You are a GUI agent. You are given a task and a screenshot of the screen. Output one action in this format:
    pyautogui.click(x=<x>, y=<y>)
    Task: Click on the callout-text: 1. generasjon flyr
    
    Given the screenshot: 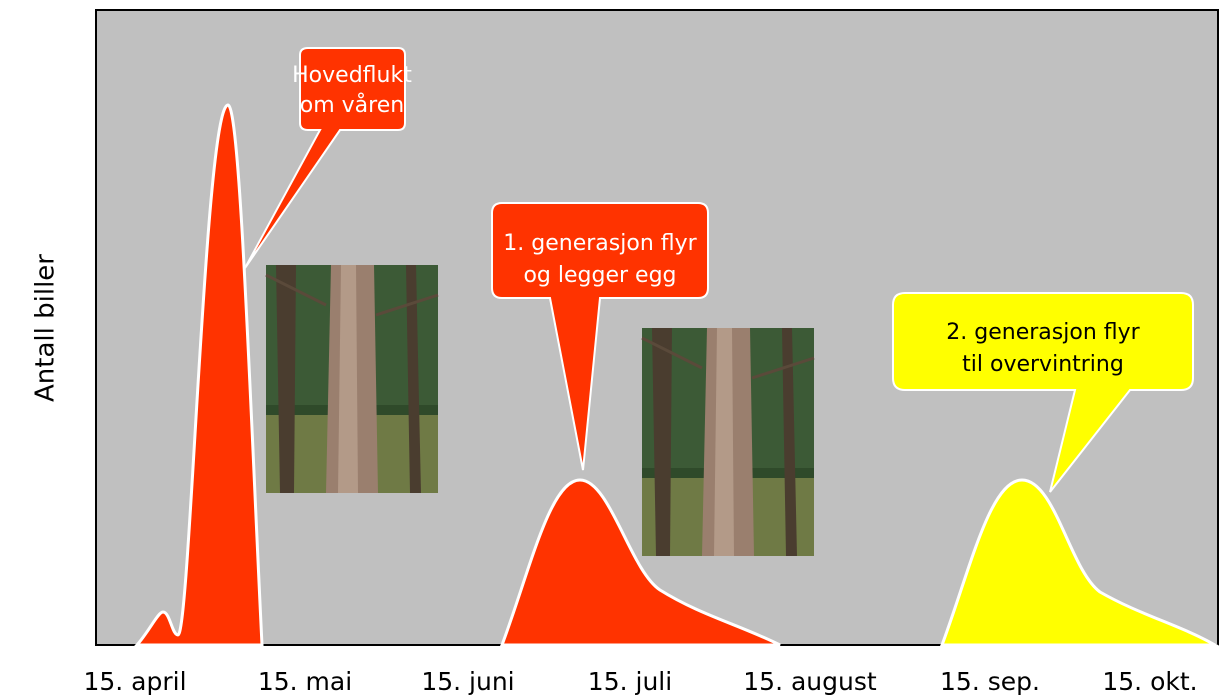 What is the action you would take?
    pyautogui.click(x=600, y=243)
    